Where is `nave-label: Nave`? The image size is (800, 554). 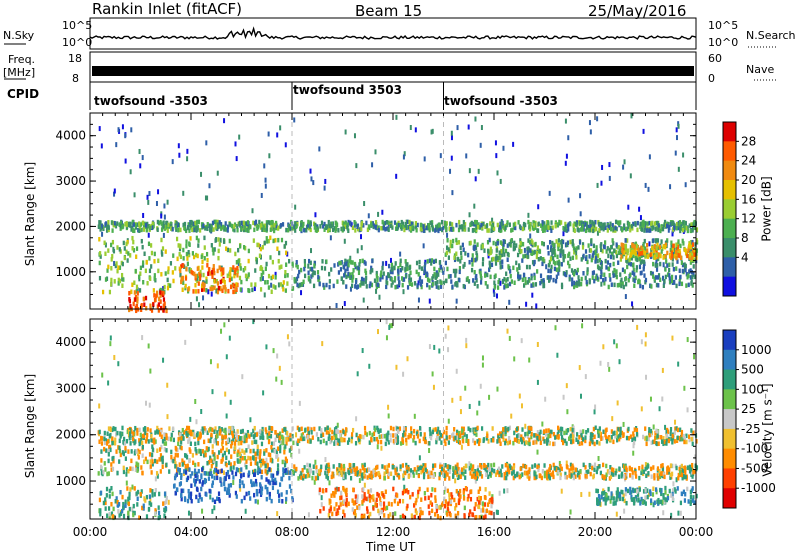 nave-label: Nave is located at coordinates (760, 69).